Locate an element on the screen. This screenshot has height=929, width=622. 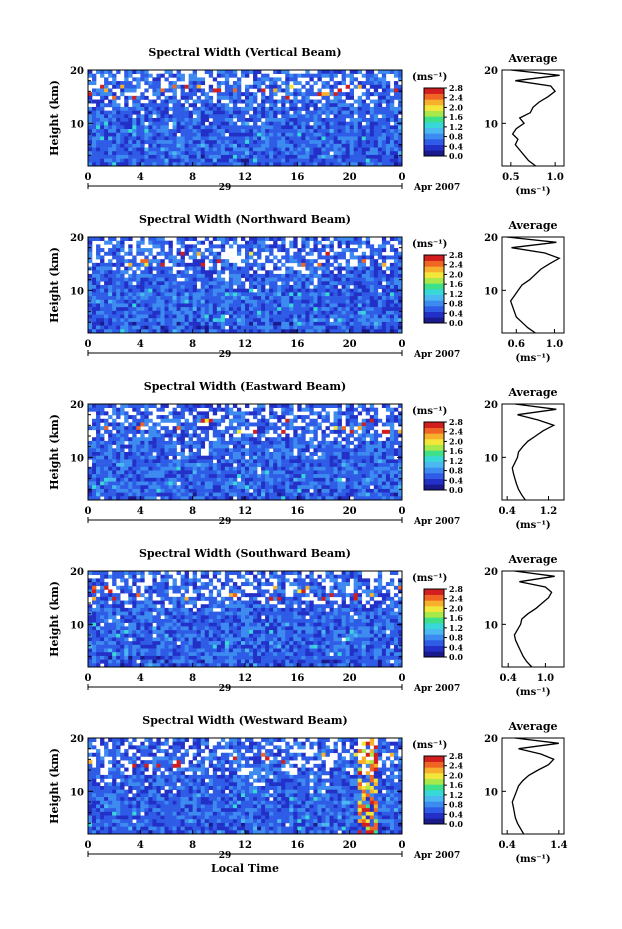
average-x-tick-label: 1.0 is located at coordinates (554, 344).